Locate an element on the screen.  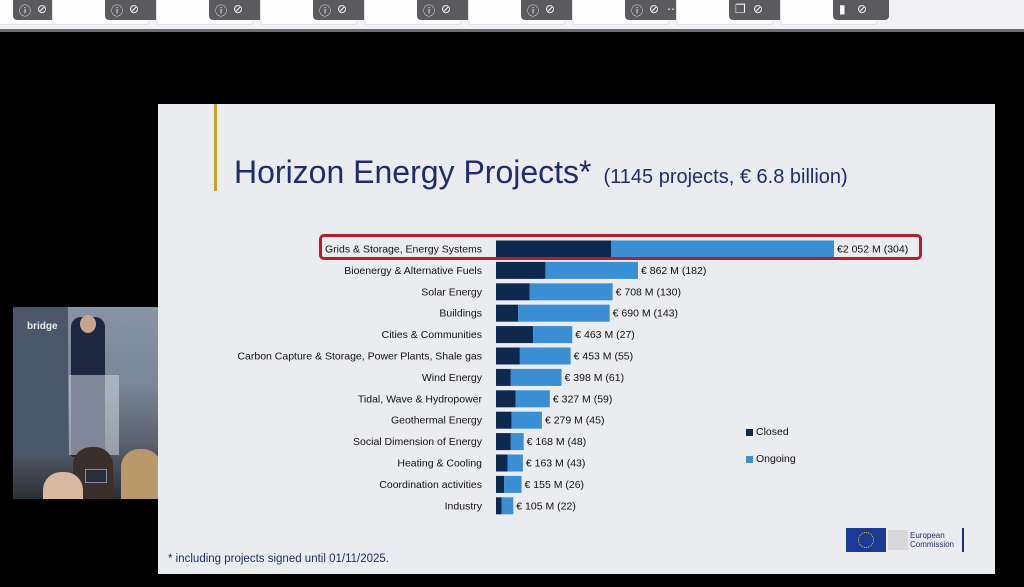
data-label: € 168 M (48) is located at coordinates (557, 442).